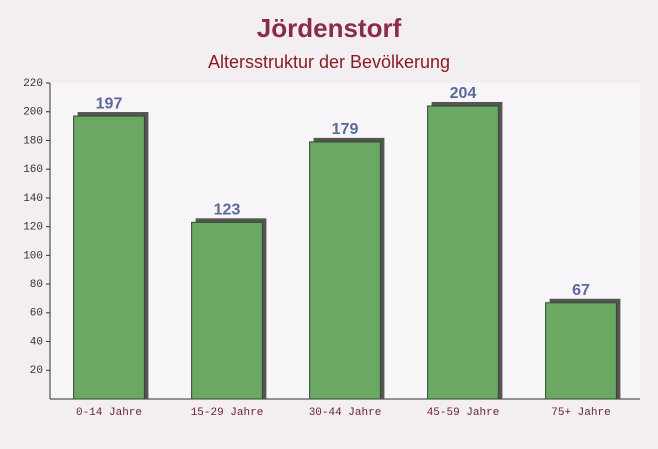 This screenshot has height=449, width=658. I want to click on y-tick-label: 20, so click(36, 371).